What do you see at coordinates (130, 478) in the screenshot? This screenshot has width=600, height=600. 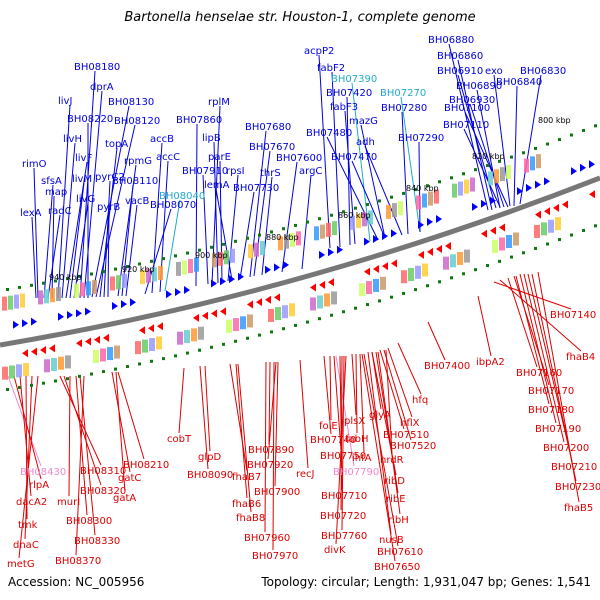 I see `gene-label-gatc: gatC` at bounding box center [130, 478].